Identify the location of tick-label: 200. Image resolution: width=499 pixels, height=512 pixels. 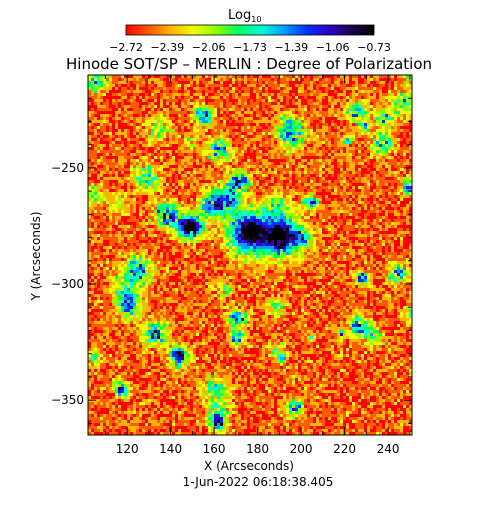
(301, 449).